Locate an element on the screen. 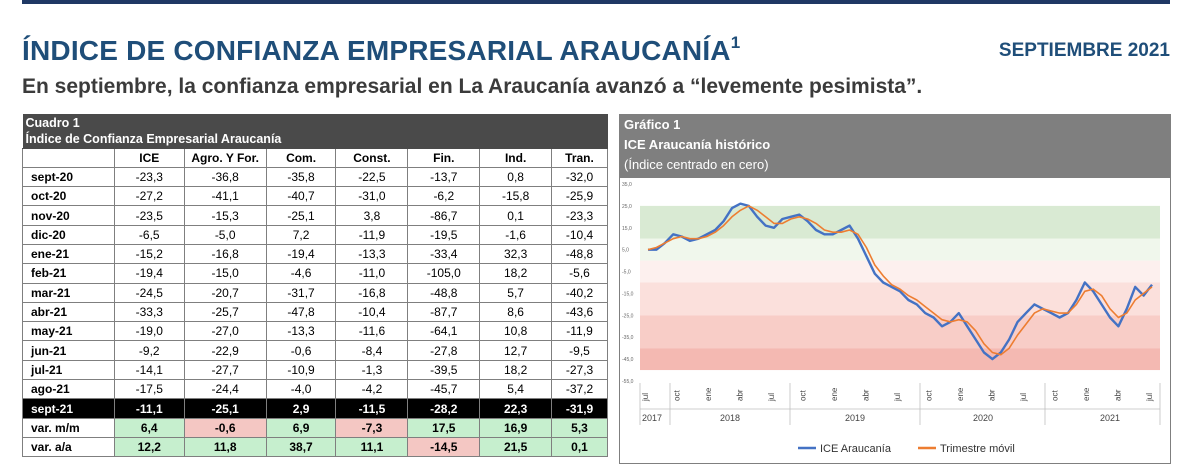 Image resolution: width=1200 pixels, height=470 pixels. y-tick-label: -55,0 is located at coordinates (628, 382).